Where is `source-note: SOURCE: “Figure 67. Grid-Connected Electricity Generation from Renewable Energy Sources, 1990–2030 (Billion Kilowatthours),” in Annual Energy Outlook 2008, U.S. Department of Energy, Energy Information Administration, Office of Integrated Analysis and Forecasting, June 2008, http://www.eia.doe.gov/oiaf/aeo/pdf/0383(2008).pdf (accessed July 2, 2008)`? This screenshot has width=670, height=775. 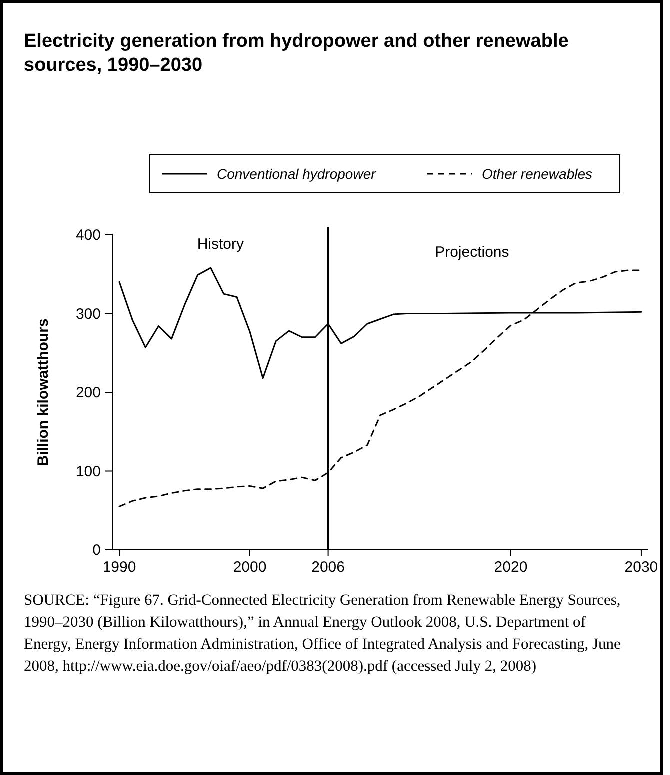 source-note: SOURCE: “Figure 67. Grid-Connected Electricity Generation from Renewable Energy Sources, 1990–2030 (Billion Kilowatthours),” in Annual Energy Outlook 2008, U.S. Department of Energy, Energy Information Administration, Office of Integrated Analysis and Forecasting, June 2008, http://www.eia.doe.gov/oiaf/aeo/pdf/0383(2008).pdf (accessed July 2, 2008) is located at coordinates (323, 634).